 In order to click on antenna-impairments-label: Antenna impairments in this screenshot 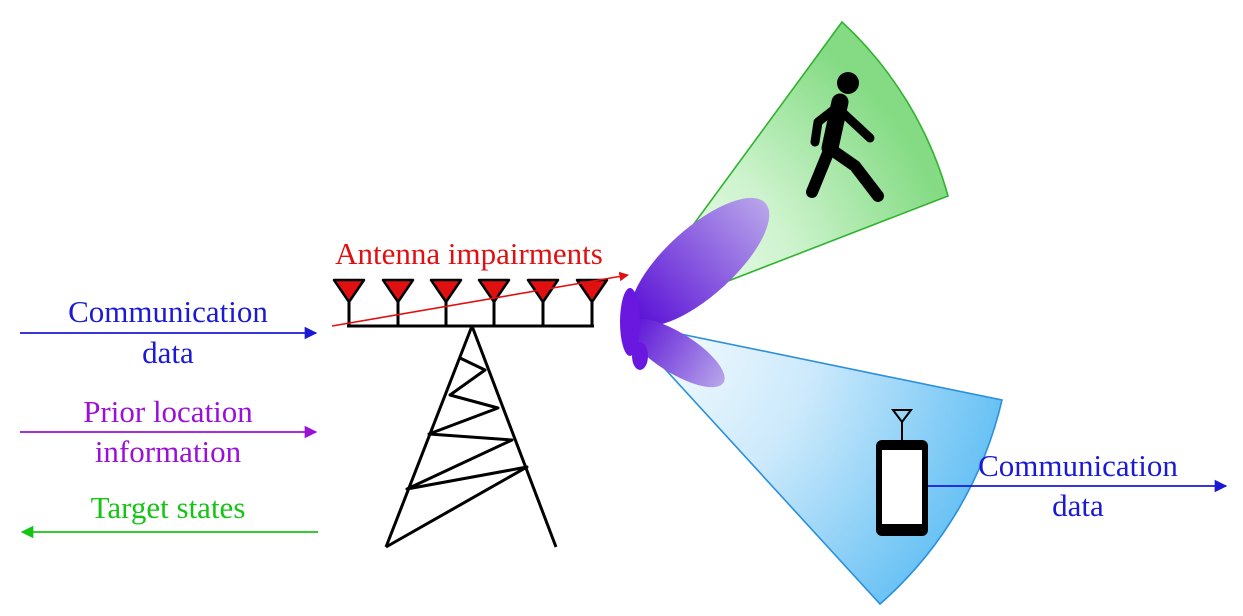, I will do `click(469, 253)`.